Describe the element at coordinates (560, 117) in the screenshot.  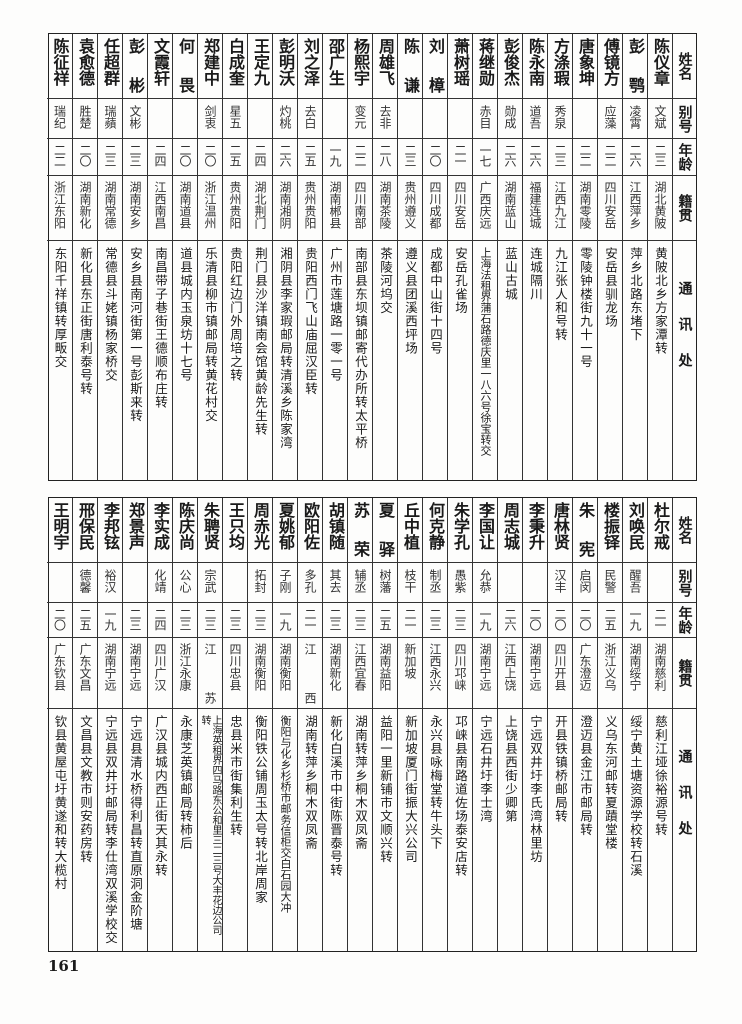
I see `alias-text: 秀泉` at that location.